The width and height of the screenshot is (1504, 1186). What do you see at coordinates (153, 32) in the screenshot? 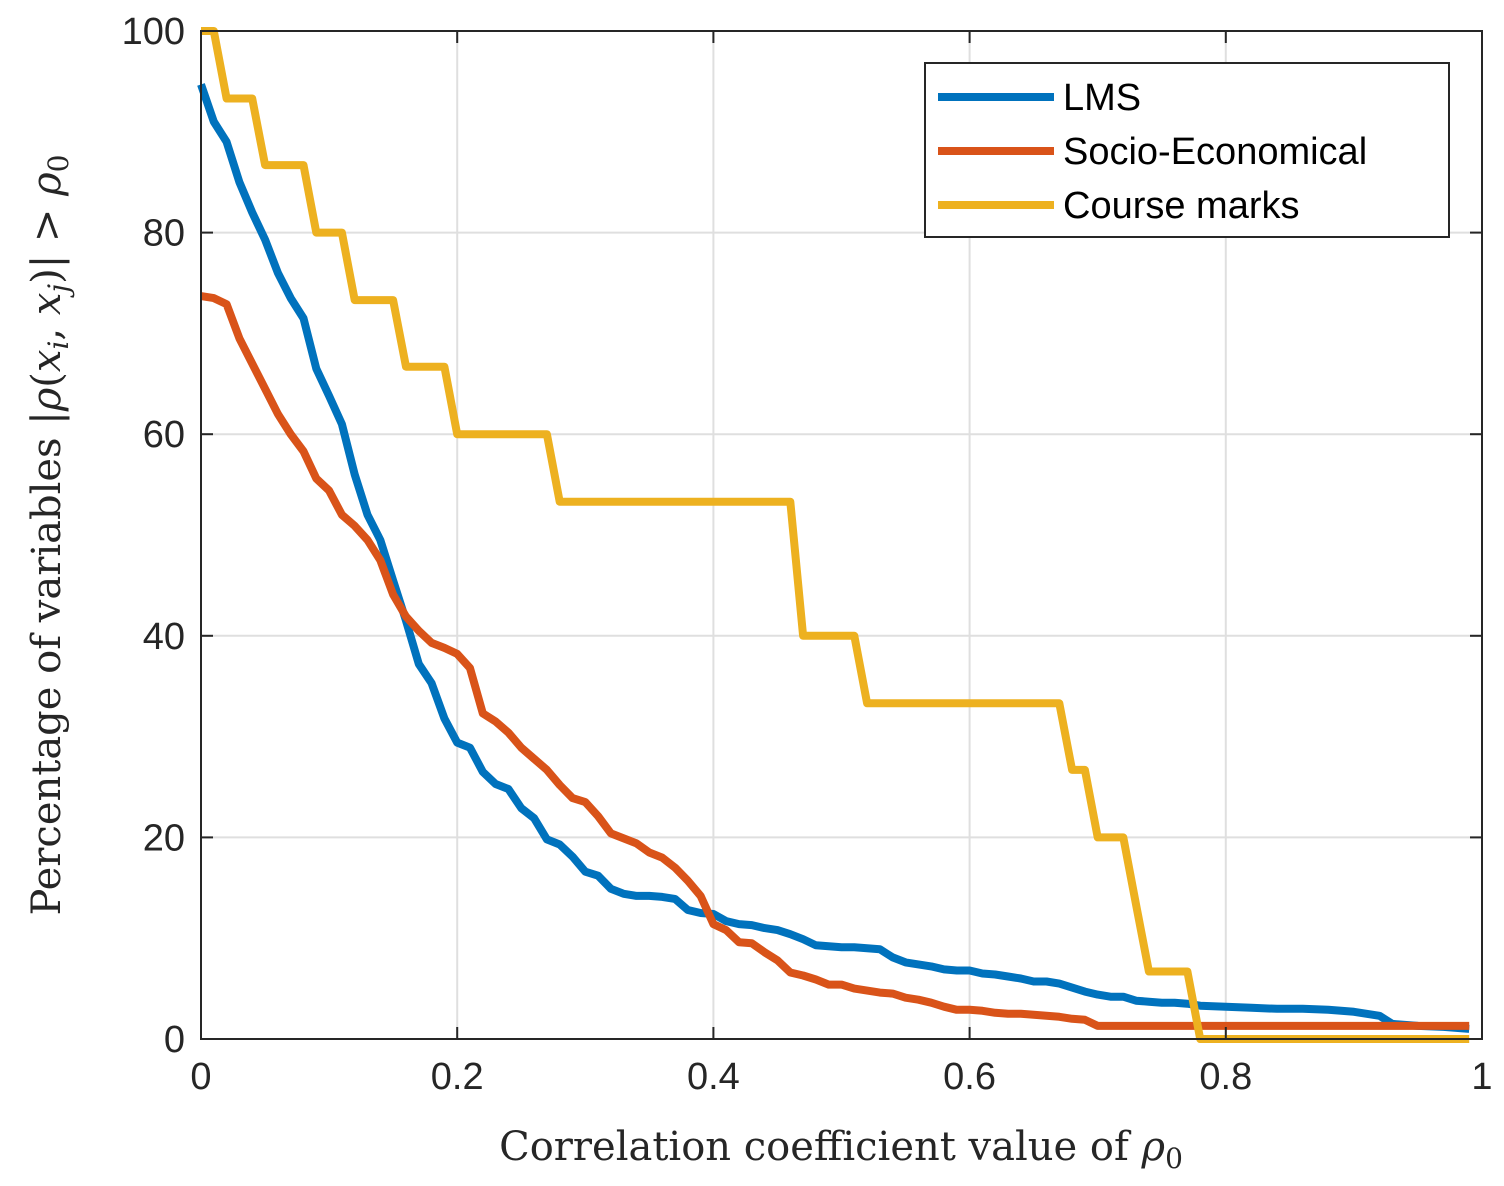
I see `y-tick-label: 100` at bounding box center [153, 32].